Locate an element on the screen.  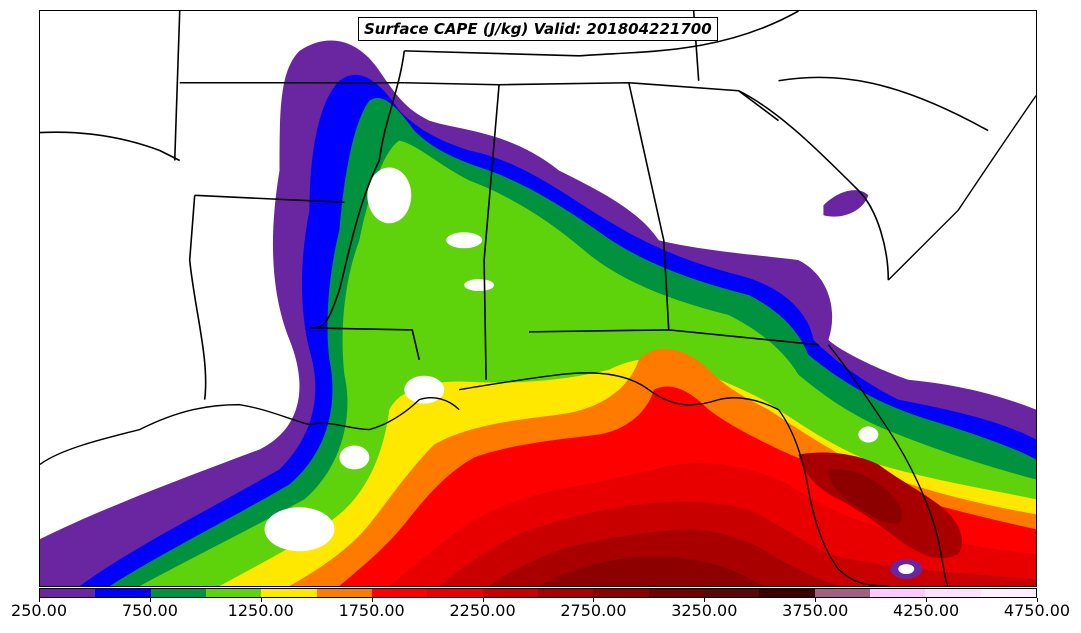
border-ms-al is located at coordinates (491, 232).